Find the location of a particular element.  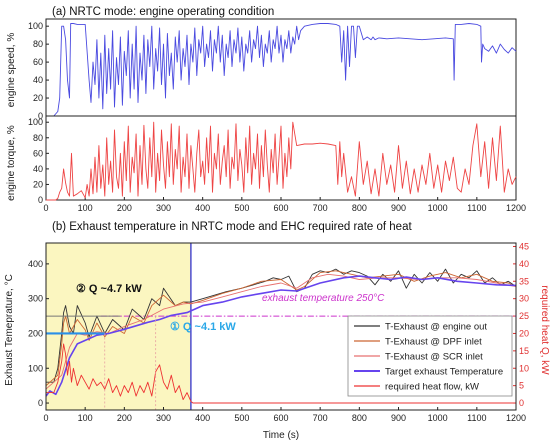

panel-a-ylabel: engine speed, % is located at coordinates (11, 70).